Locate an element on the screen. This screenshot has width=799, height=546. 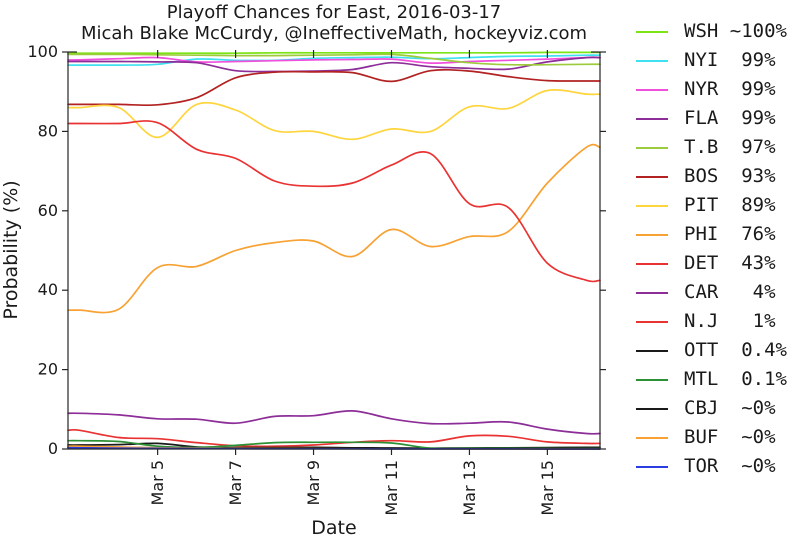
legend-label-NYI: NYI 99% is located at coordinates (730, 60).